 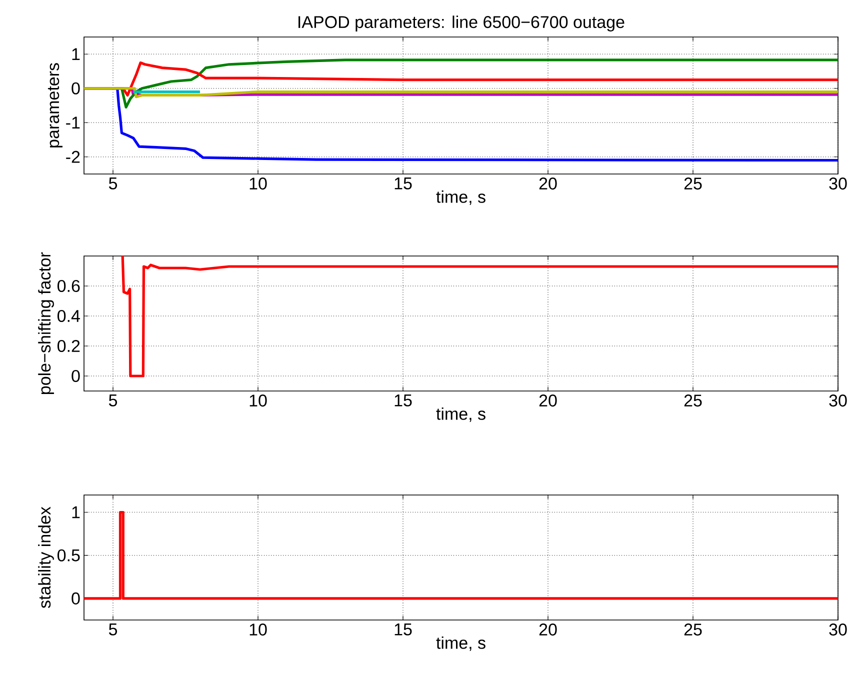 What do you see at coordinates (46, 557) in the screenshot?
I see `y-axis-title: stability index` at bounding box center [46, 557].